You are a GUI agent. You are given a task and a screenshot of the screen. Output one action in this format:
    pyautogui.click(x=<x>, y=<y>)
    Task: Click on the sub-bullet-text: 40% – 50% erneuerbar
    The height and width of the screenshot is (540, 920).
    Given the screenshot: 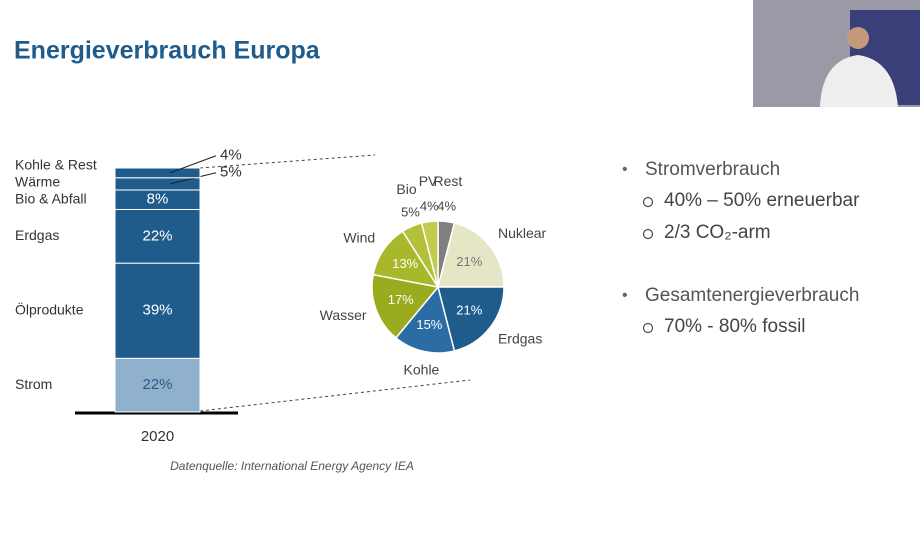 What is the action you would take?
    pyautogui.click(x=762, y=200)
    